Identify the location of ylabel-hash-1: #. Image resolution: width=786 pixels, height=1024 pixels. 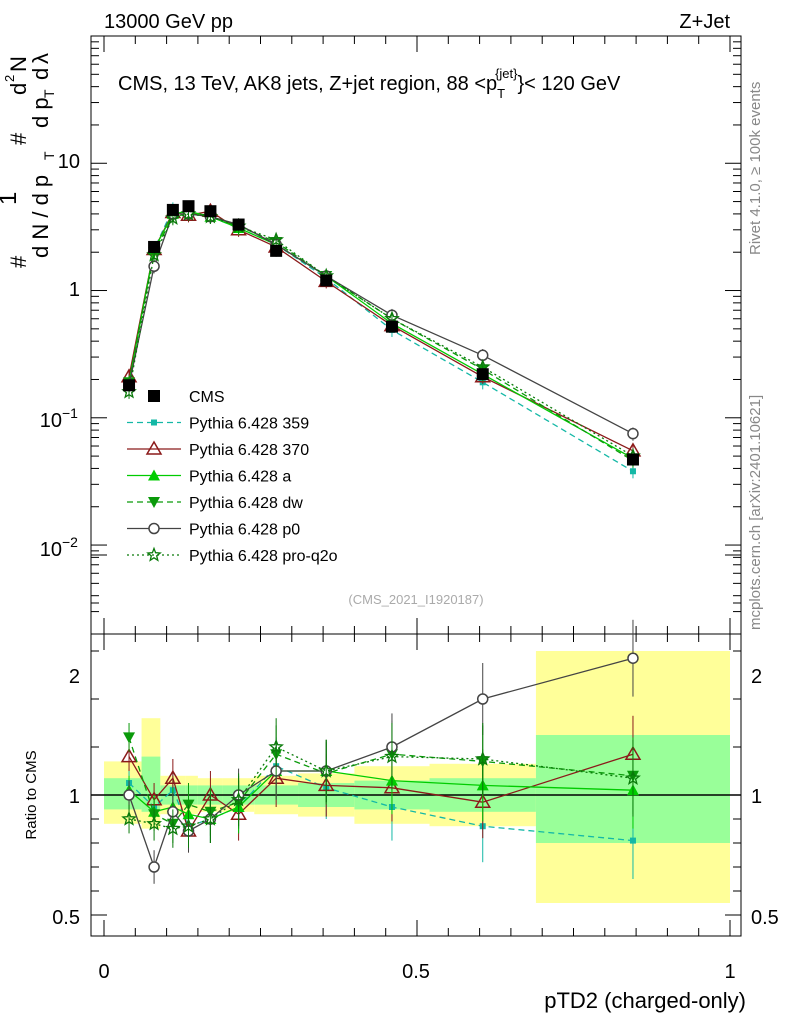
(18, 261).